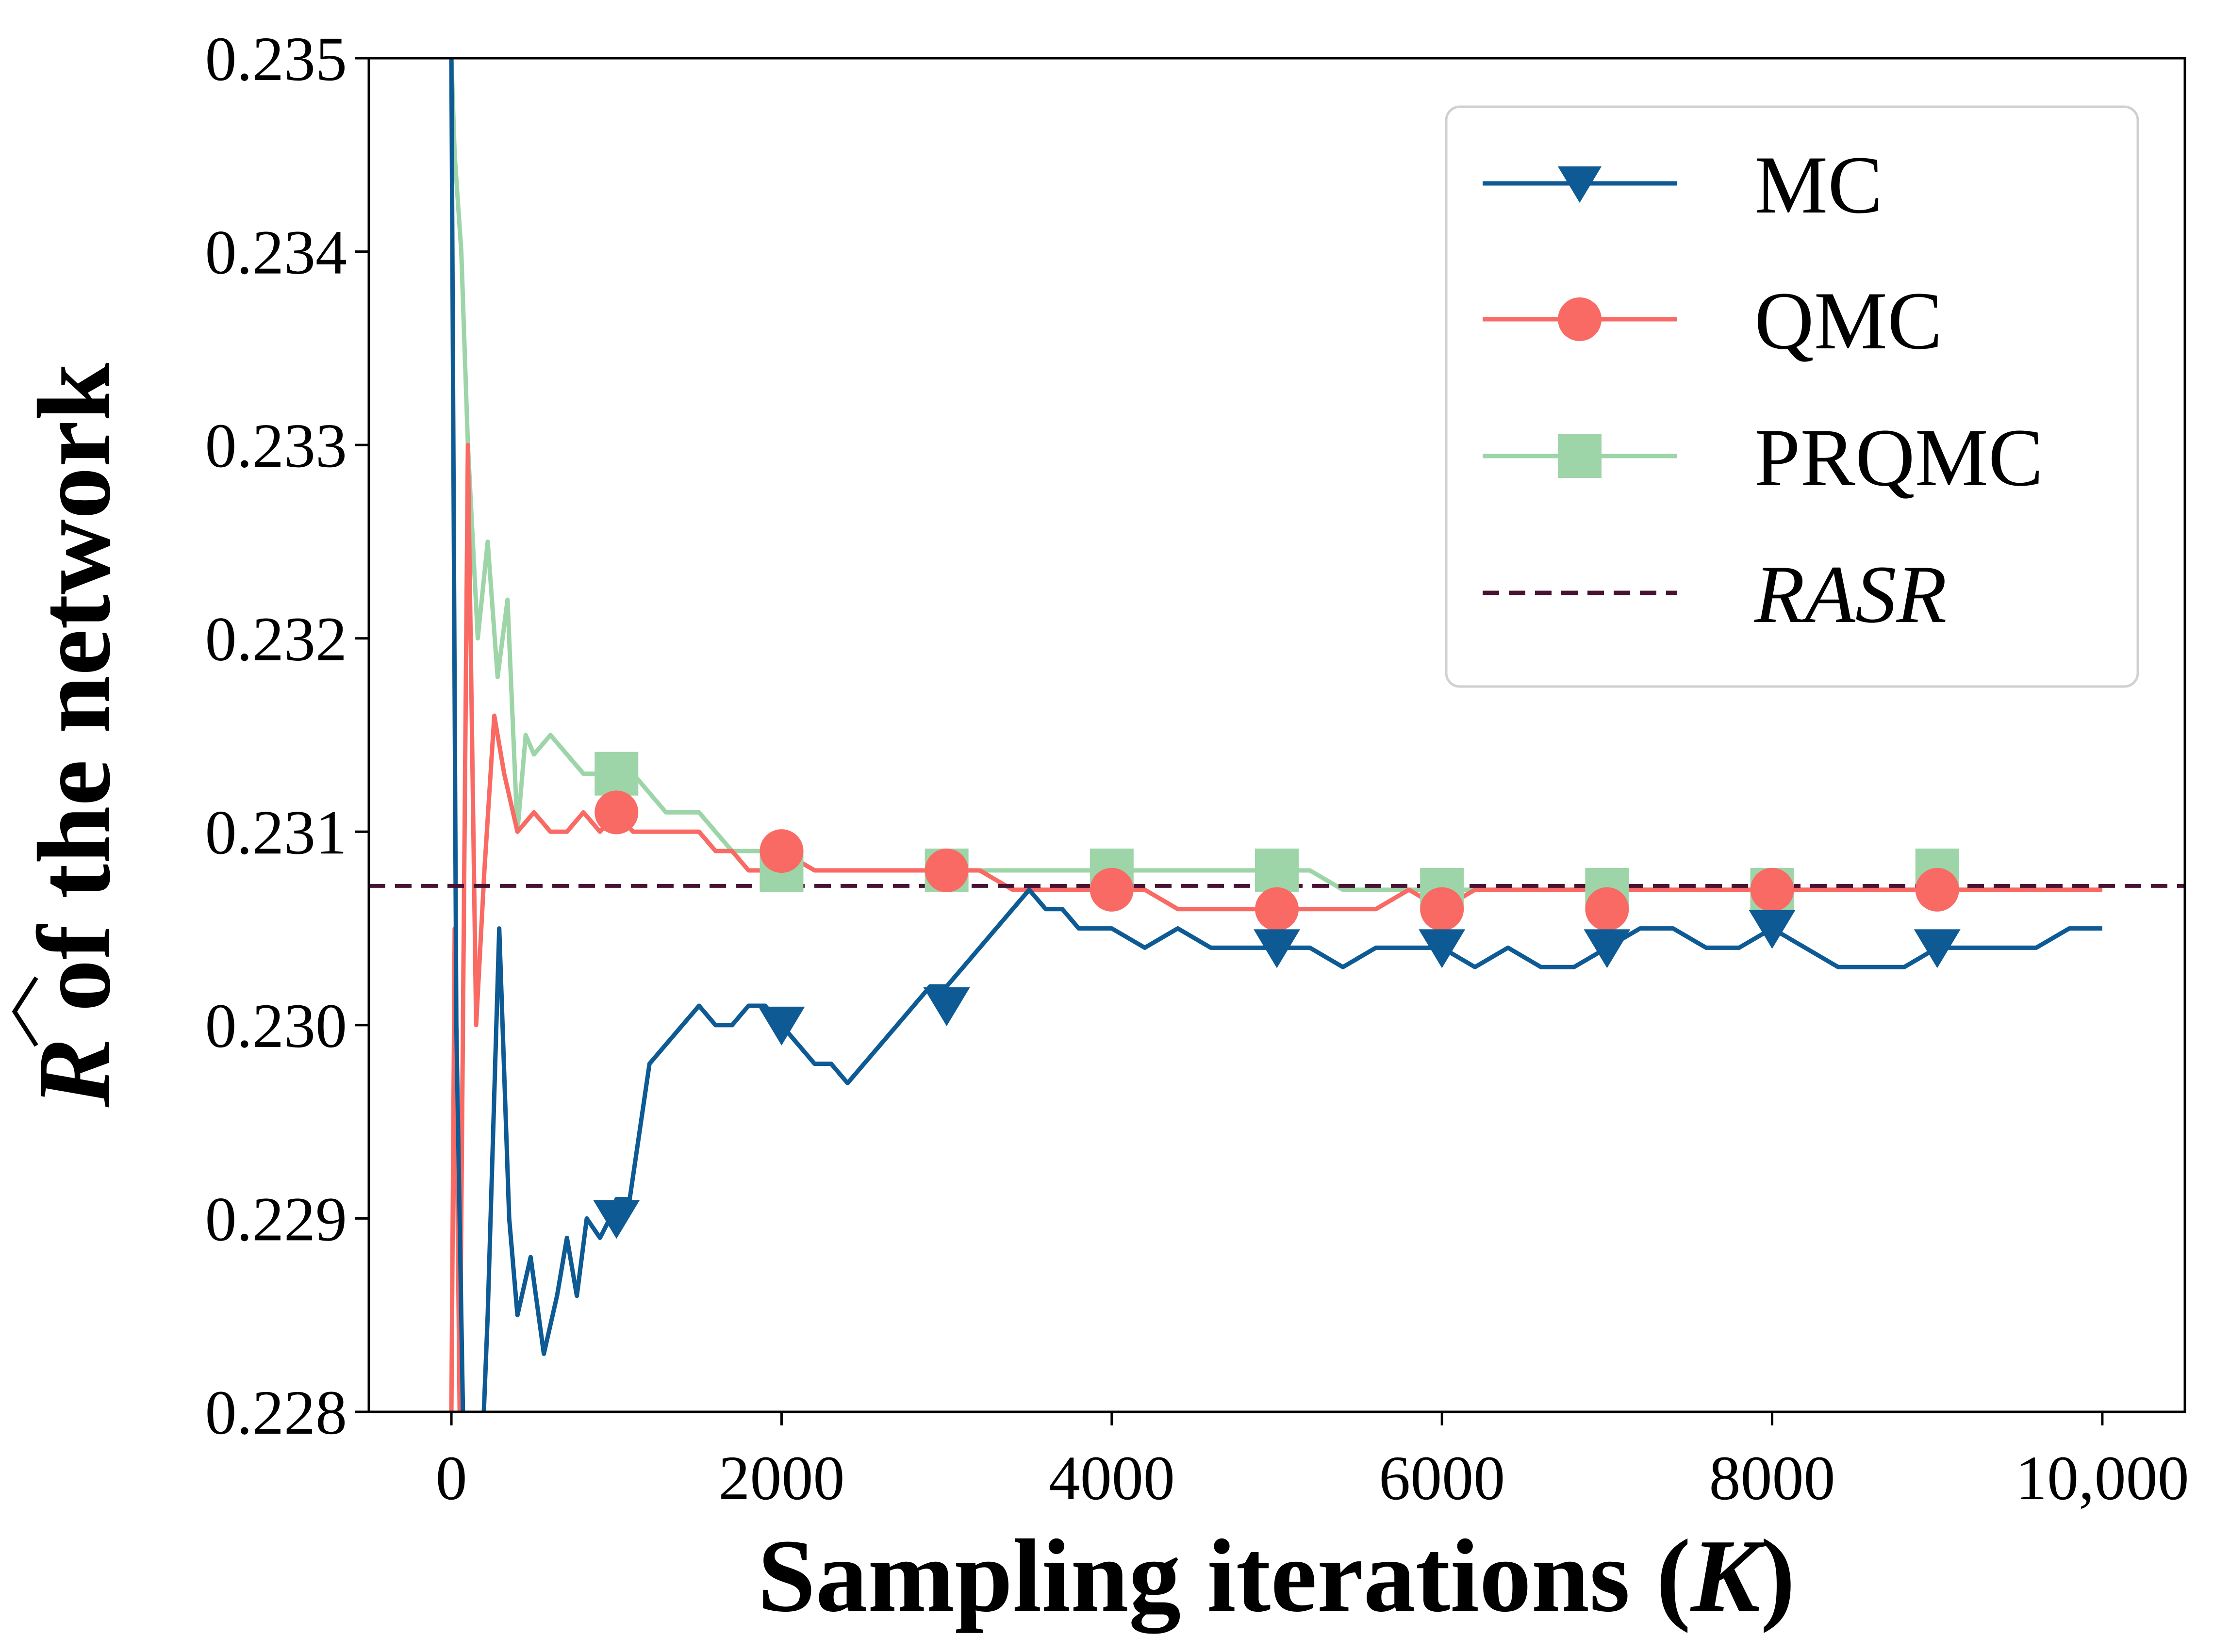 This screenshot has width=2230, height=1652. What do you see at coordinates (74, 1073) in the screenshot?
I see `y-axis-label-var: R` at bounding box center [74, 1073].